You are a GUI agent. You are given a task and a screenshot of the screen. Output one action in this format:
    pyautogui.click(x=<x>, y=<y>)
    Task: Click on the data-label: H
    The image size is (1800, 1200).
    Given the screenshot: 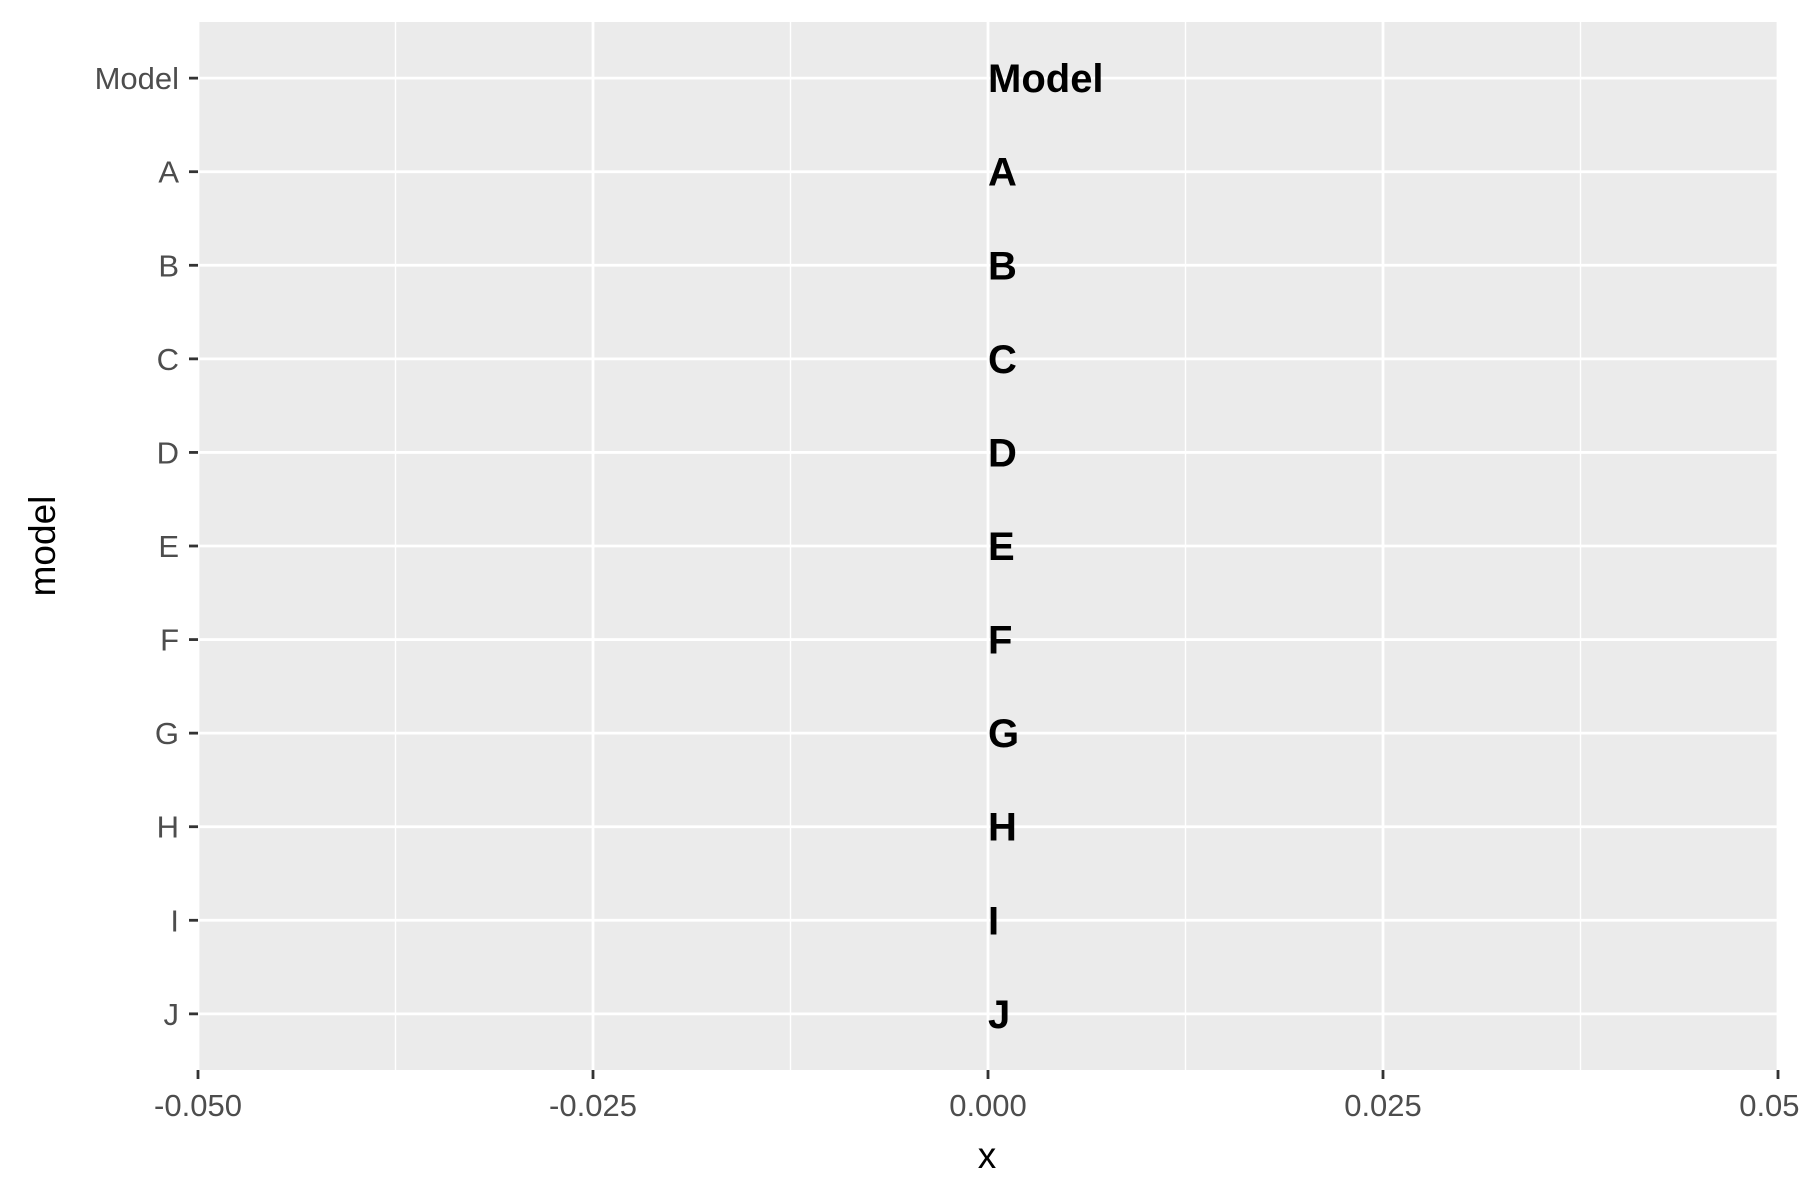 What is the action you would take?
    pyautogui.click(x=1002, y=828)
    